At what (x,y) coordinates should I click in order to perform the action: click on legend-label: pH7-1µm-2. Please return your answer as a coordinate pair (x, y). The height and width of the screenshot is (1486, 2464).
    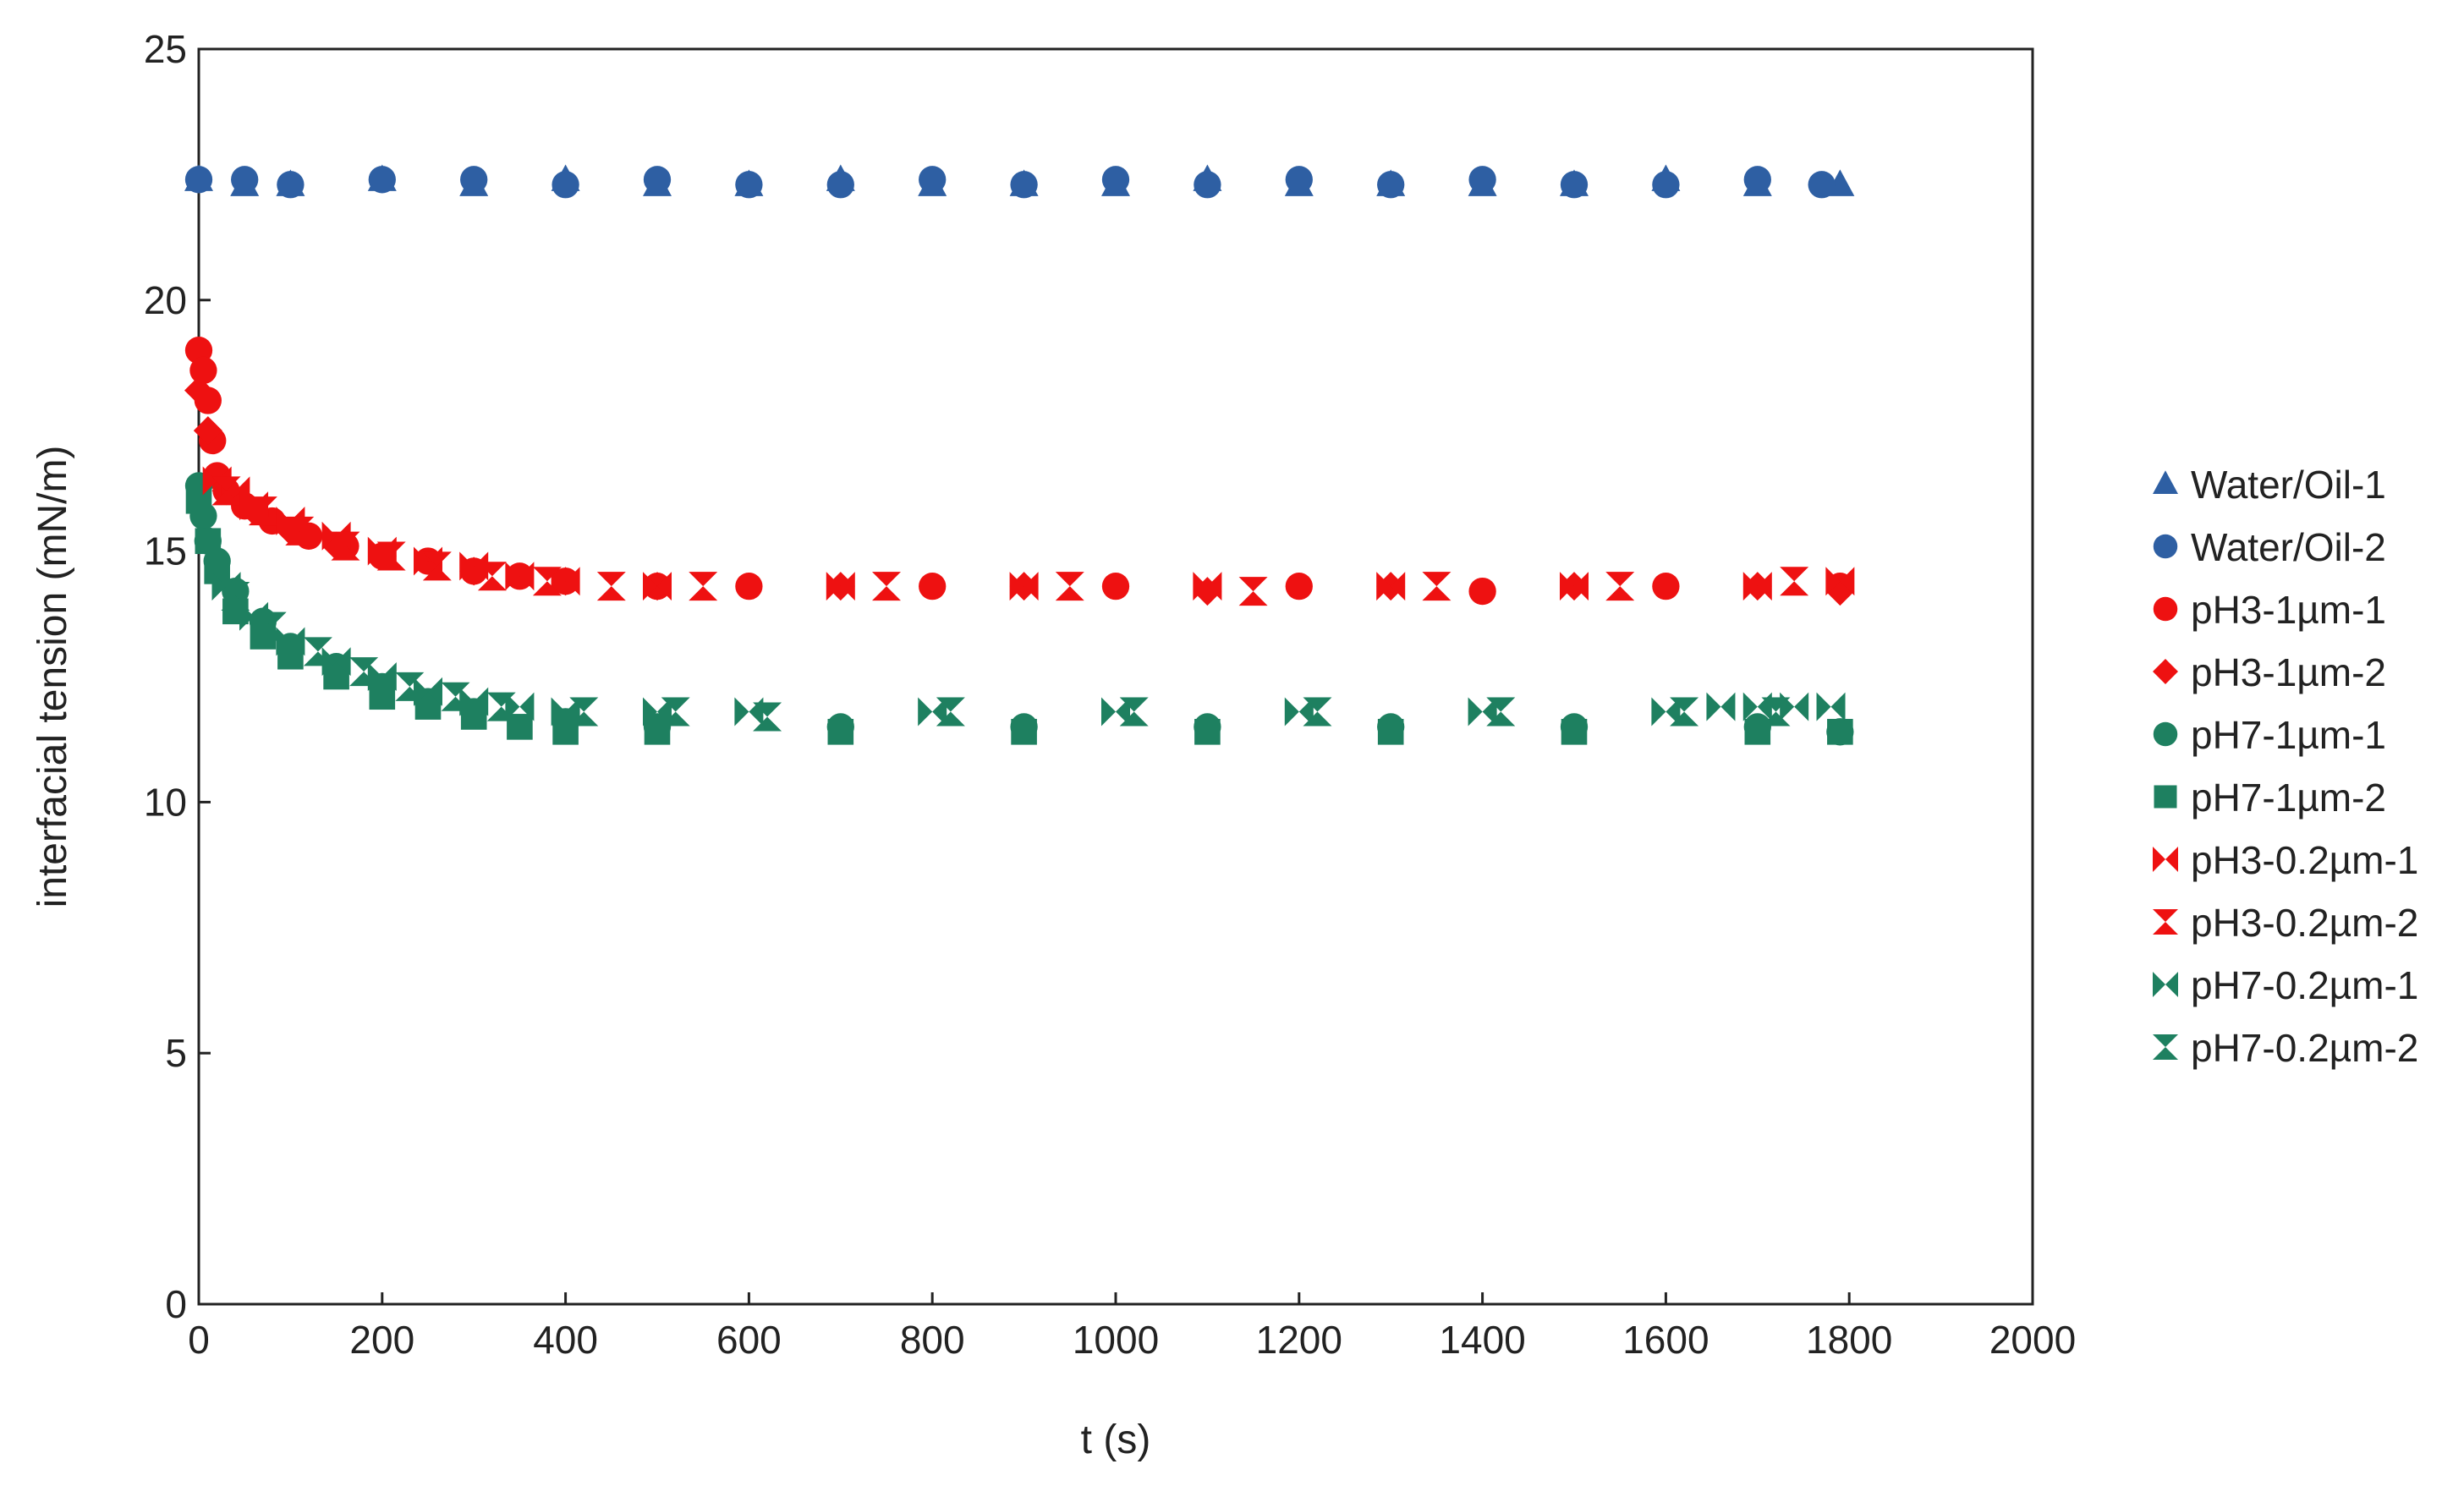
    Looking at the image, I should click on (2288, 798).